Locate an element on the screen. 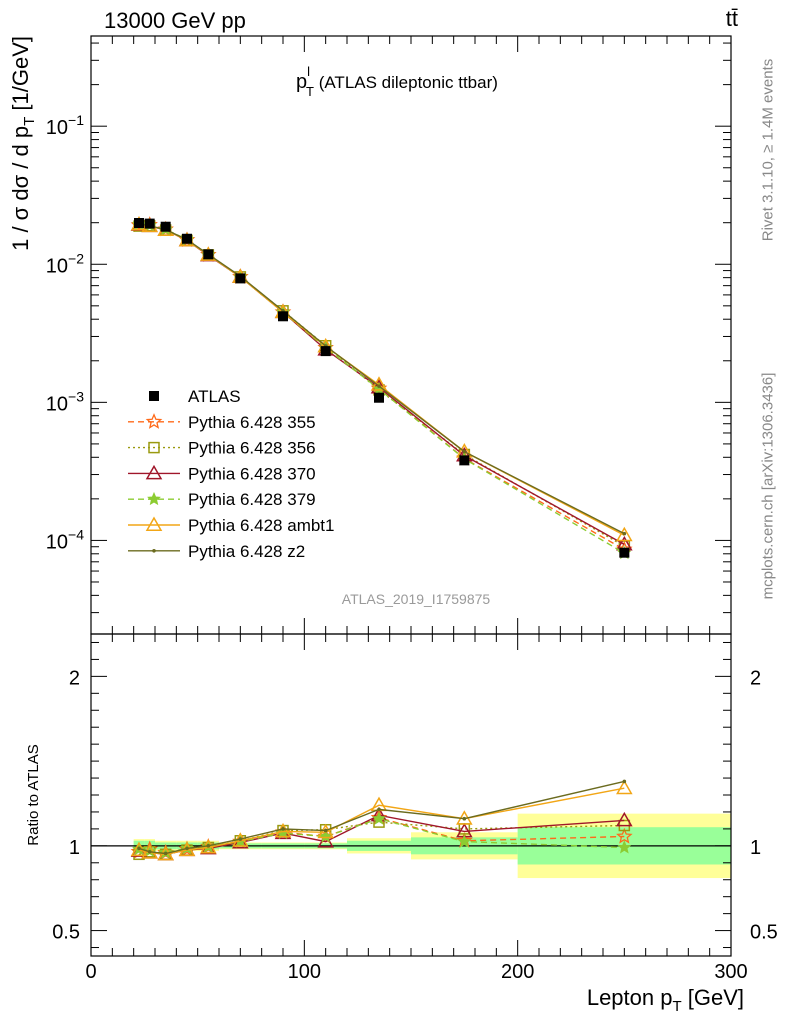  point-p379 is located at coordinates (379, 388).